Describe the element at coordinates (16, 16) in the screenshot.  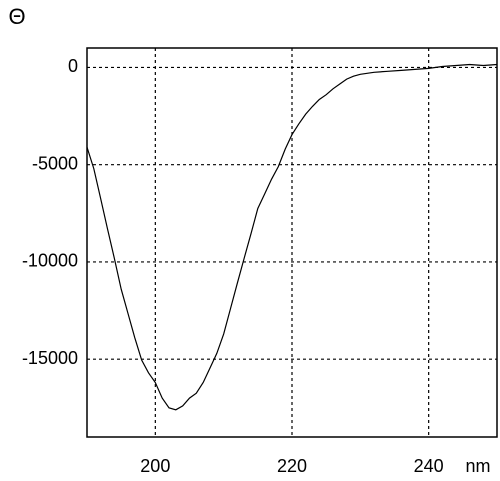
I see `y-axis-label: Θ` at that location.